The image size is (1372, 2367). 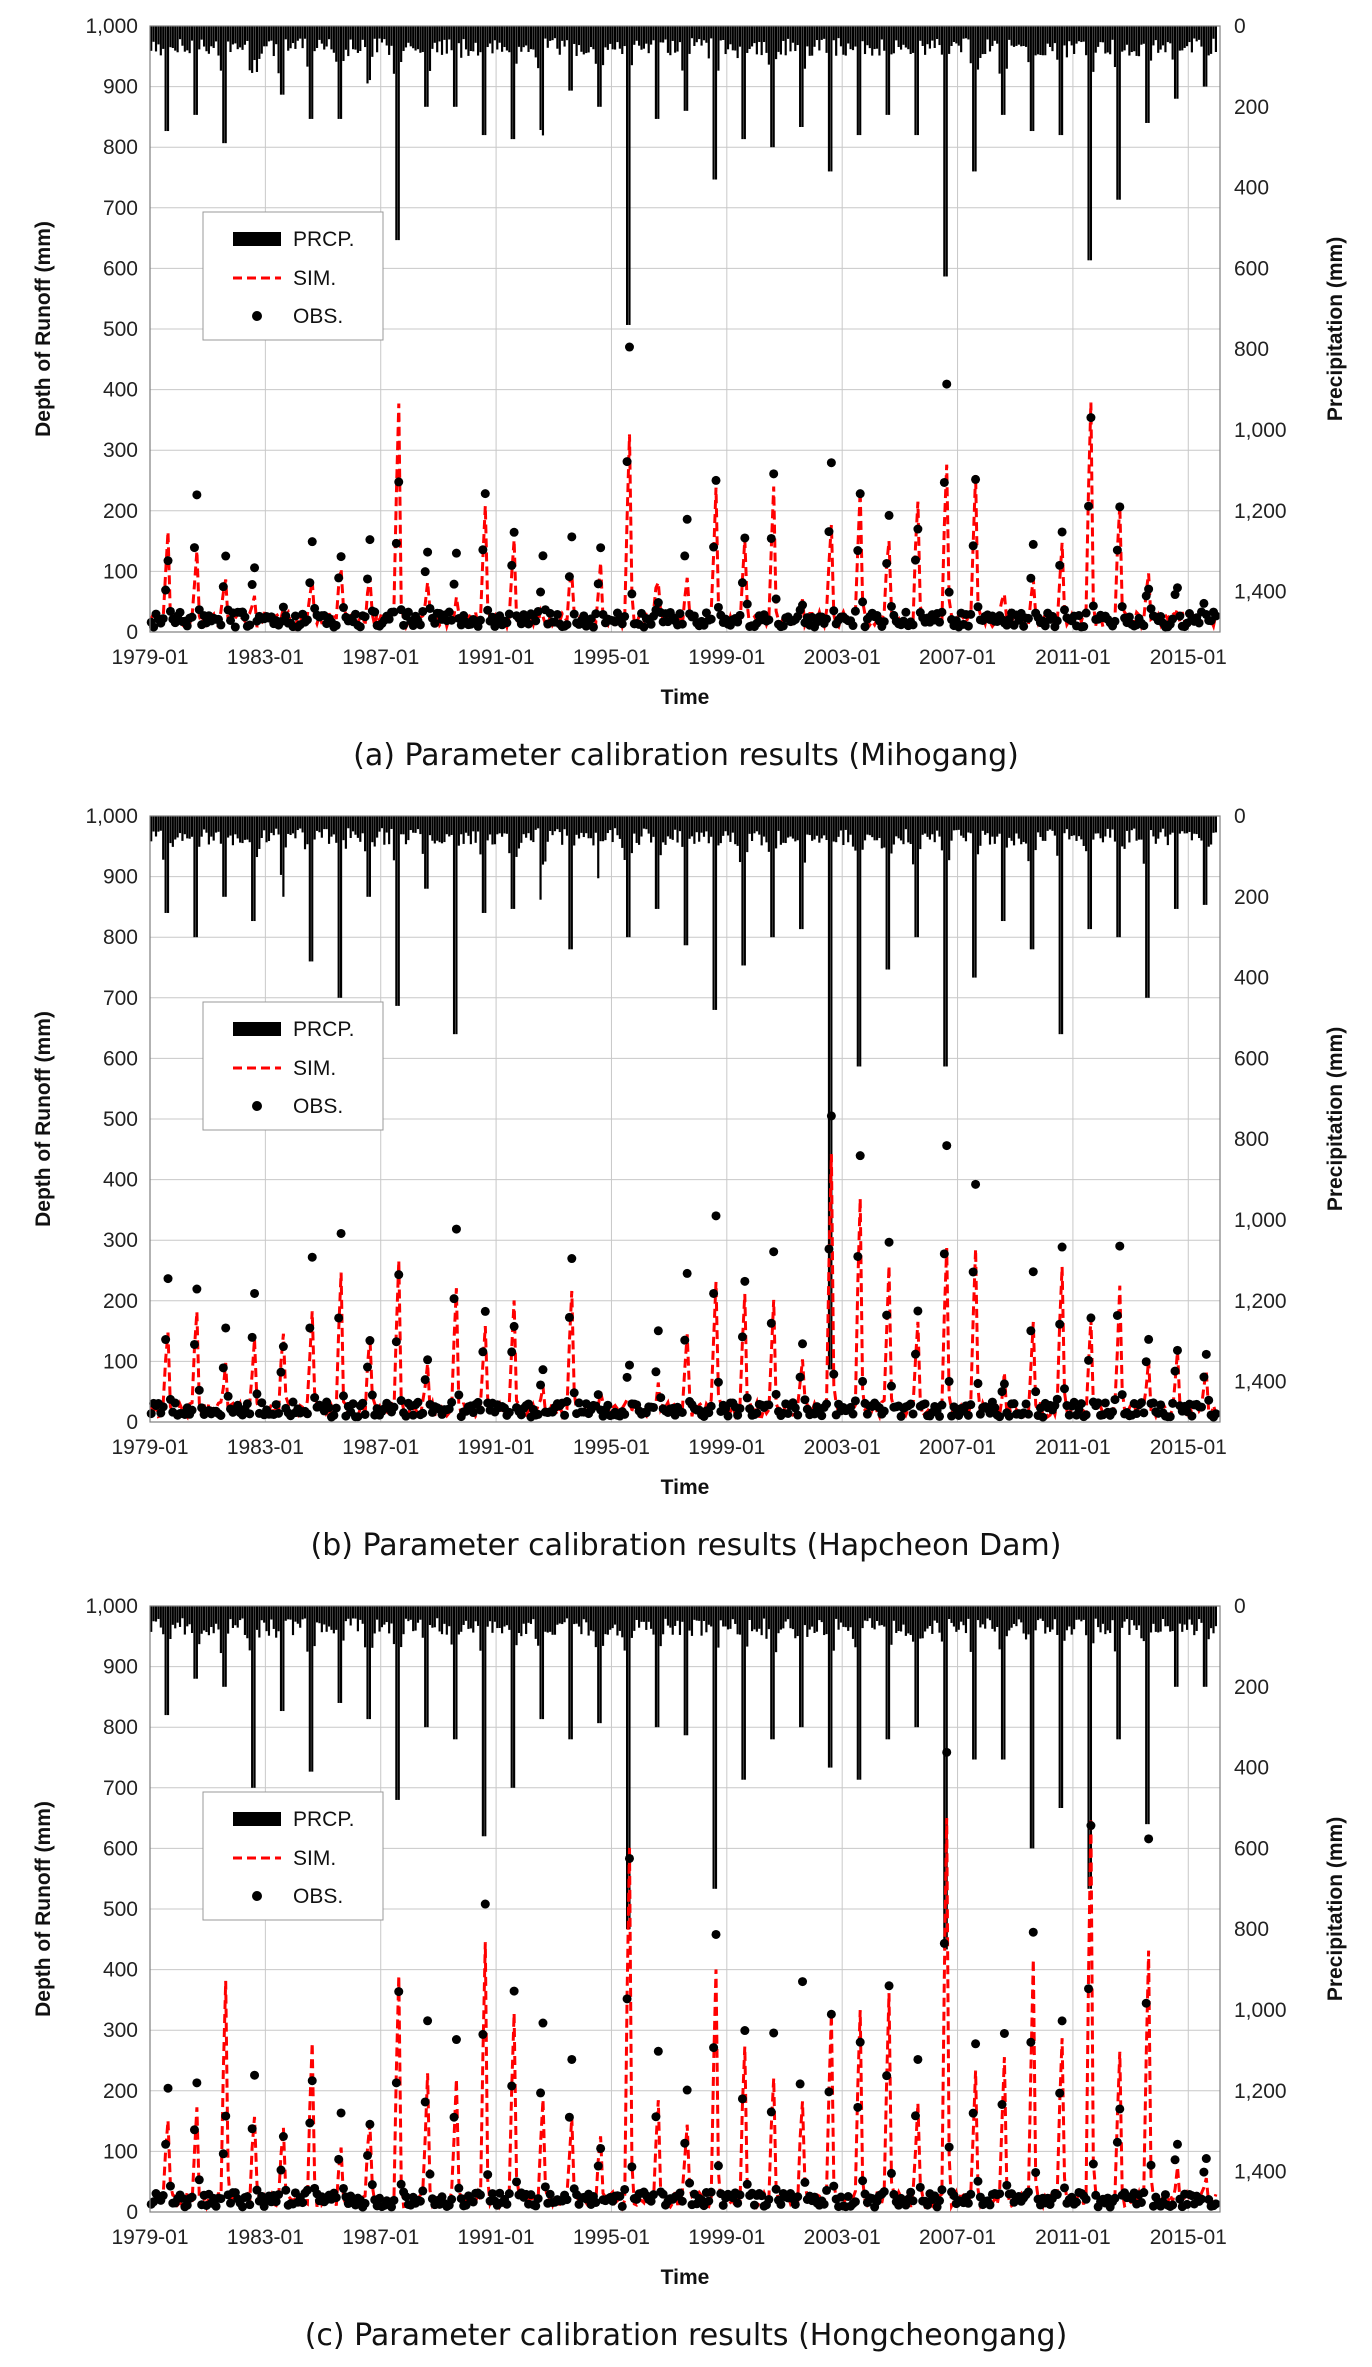 What do you see at coordinates (149, 2237) in the screenshot?
I see `x-tick-label: 1979-01` at bounding box center [149, 2237].